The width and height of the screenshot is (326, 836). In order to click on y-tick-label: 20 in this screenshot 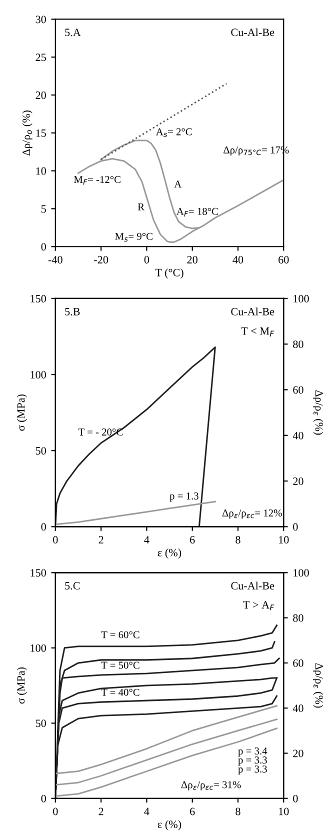, I will do `click(41, 95)`.